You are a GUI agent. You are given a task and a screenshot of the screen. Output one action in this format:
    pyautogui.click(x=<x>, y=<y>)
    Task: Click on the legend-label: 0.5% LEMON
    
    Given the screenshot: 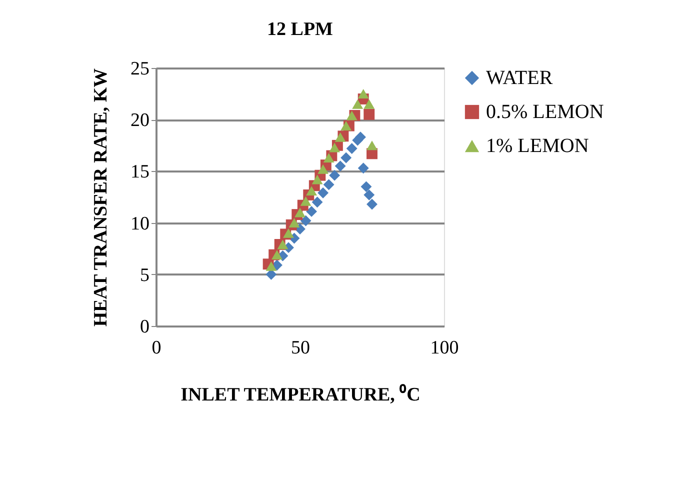 What is the action you would take?
    pyautogui.click(x=545, y=112)
    